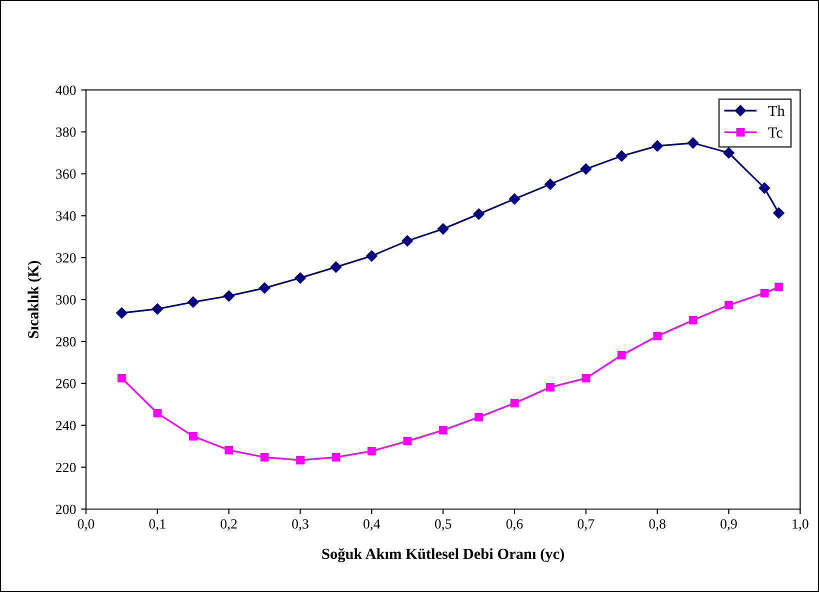 This screenshot has width=819, height=592. What do you see at coordinates (66, 509) in the screenshot?
I see `y-tick-label: 200` at bounding box center [66, 509].